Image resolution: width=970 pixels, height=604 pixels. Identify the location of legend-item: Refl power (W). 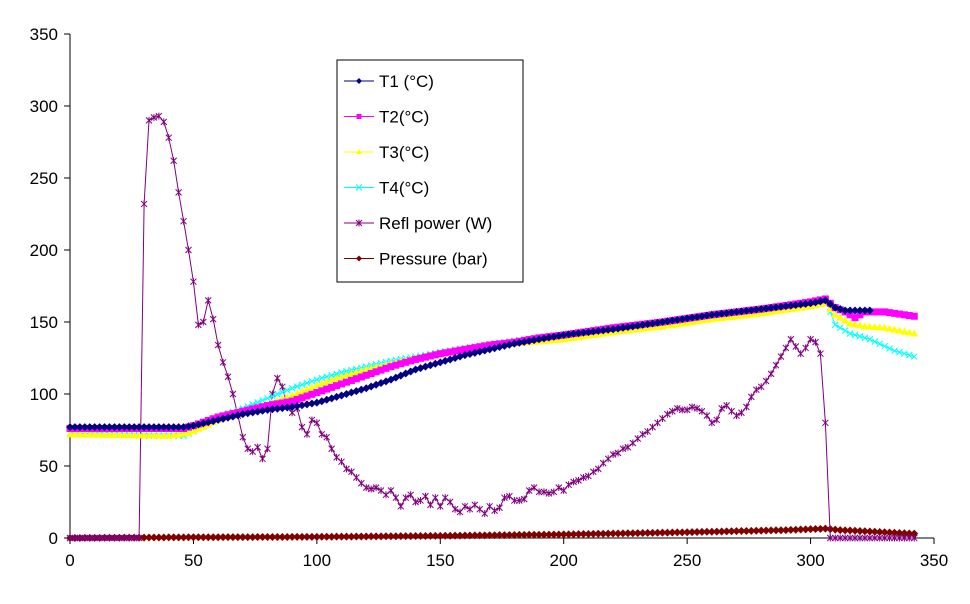
(418, 223).